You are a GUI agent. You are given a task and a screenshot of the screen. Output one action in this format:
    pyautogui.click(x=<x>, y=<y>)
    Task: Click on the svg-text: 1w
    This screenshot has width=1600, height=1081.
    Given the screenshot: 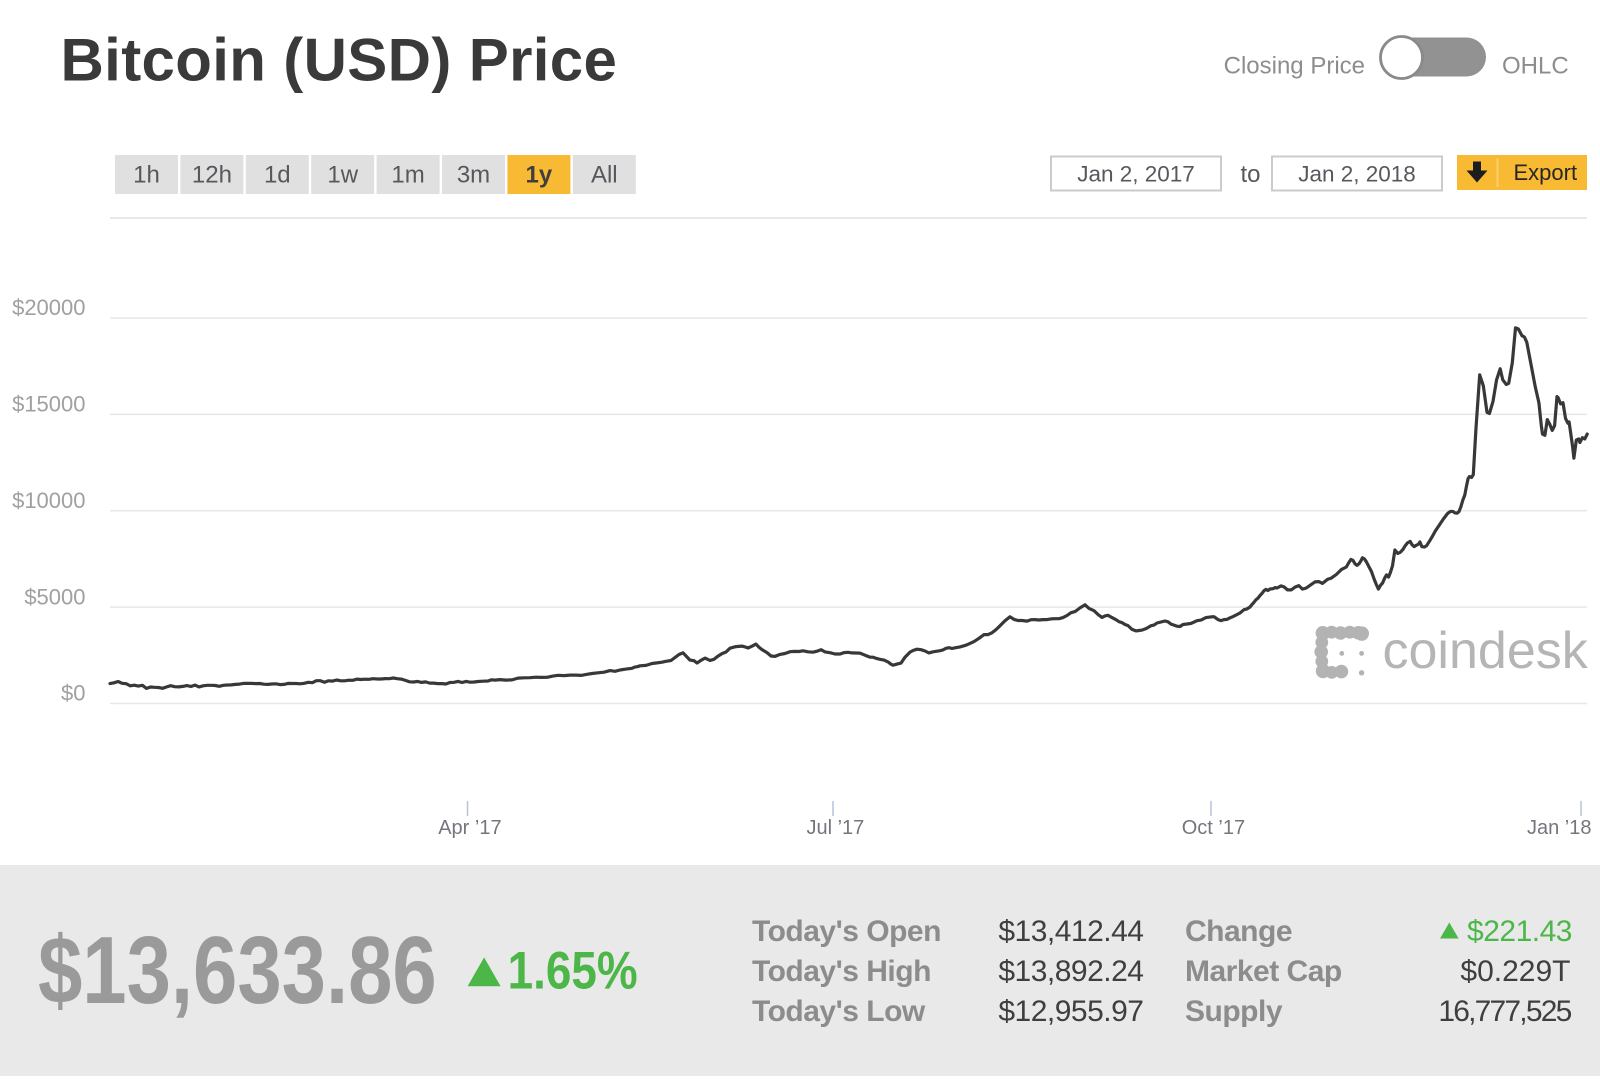 What is the action you would take?
    pyautogui.click(x=342, y=175)
    